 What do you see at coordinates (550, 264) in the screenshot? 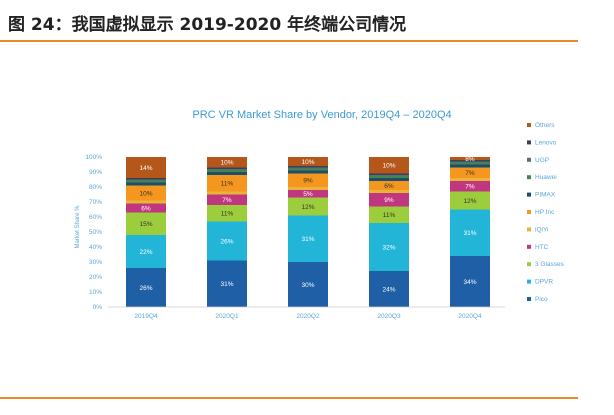
I see `legend-label: 3 Glasses` at bounding box center [550, 264].